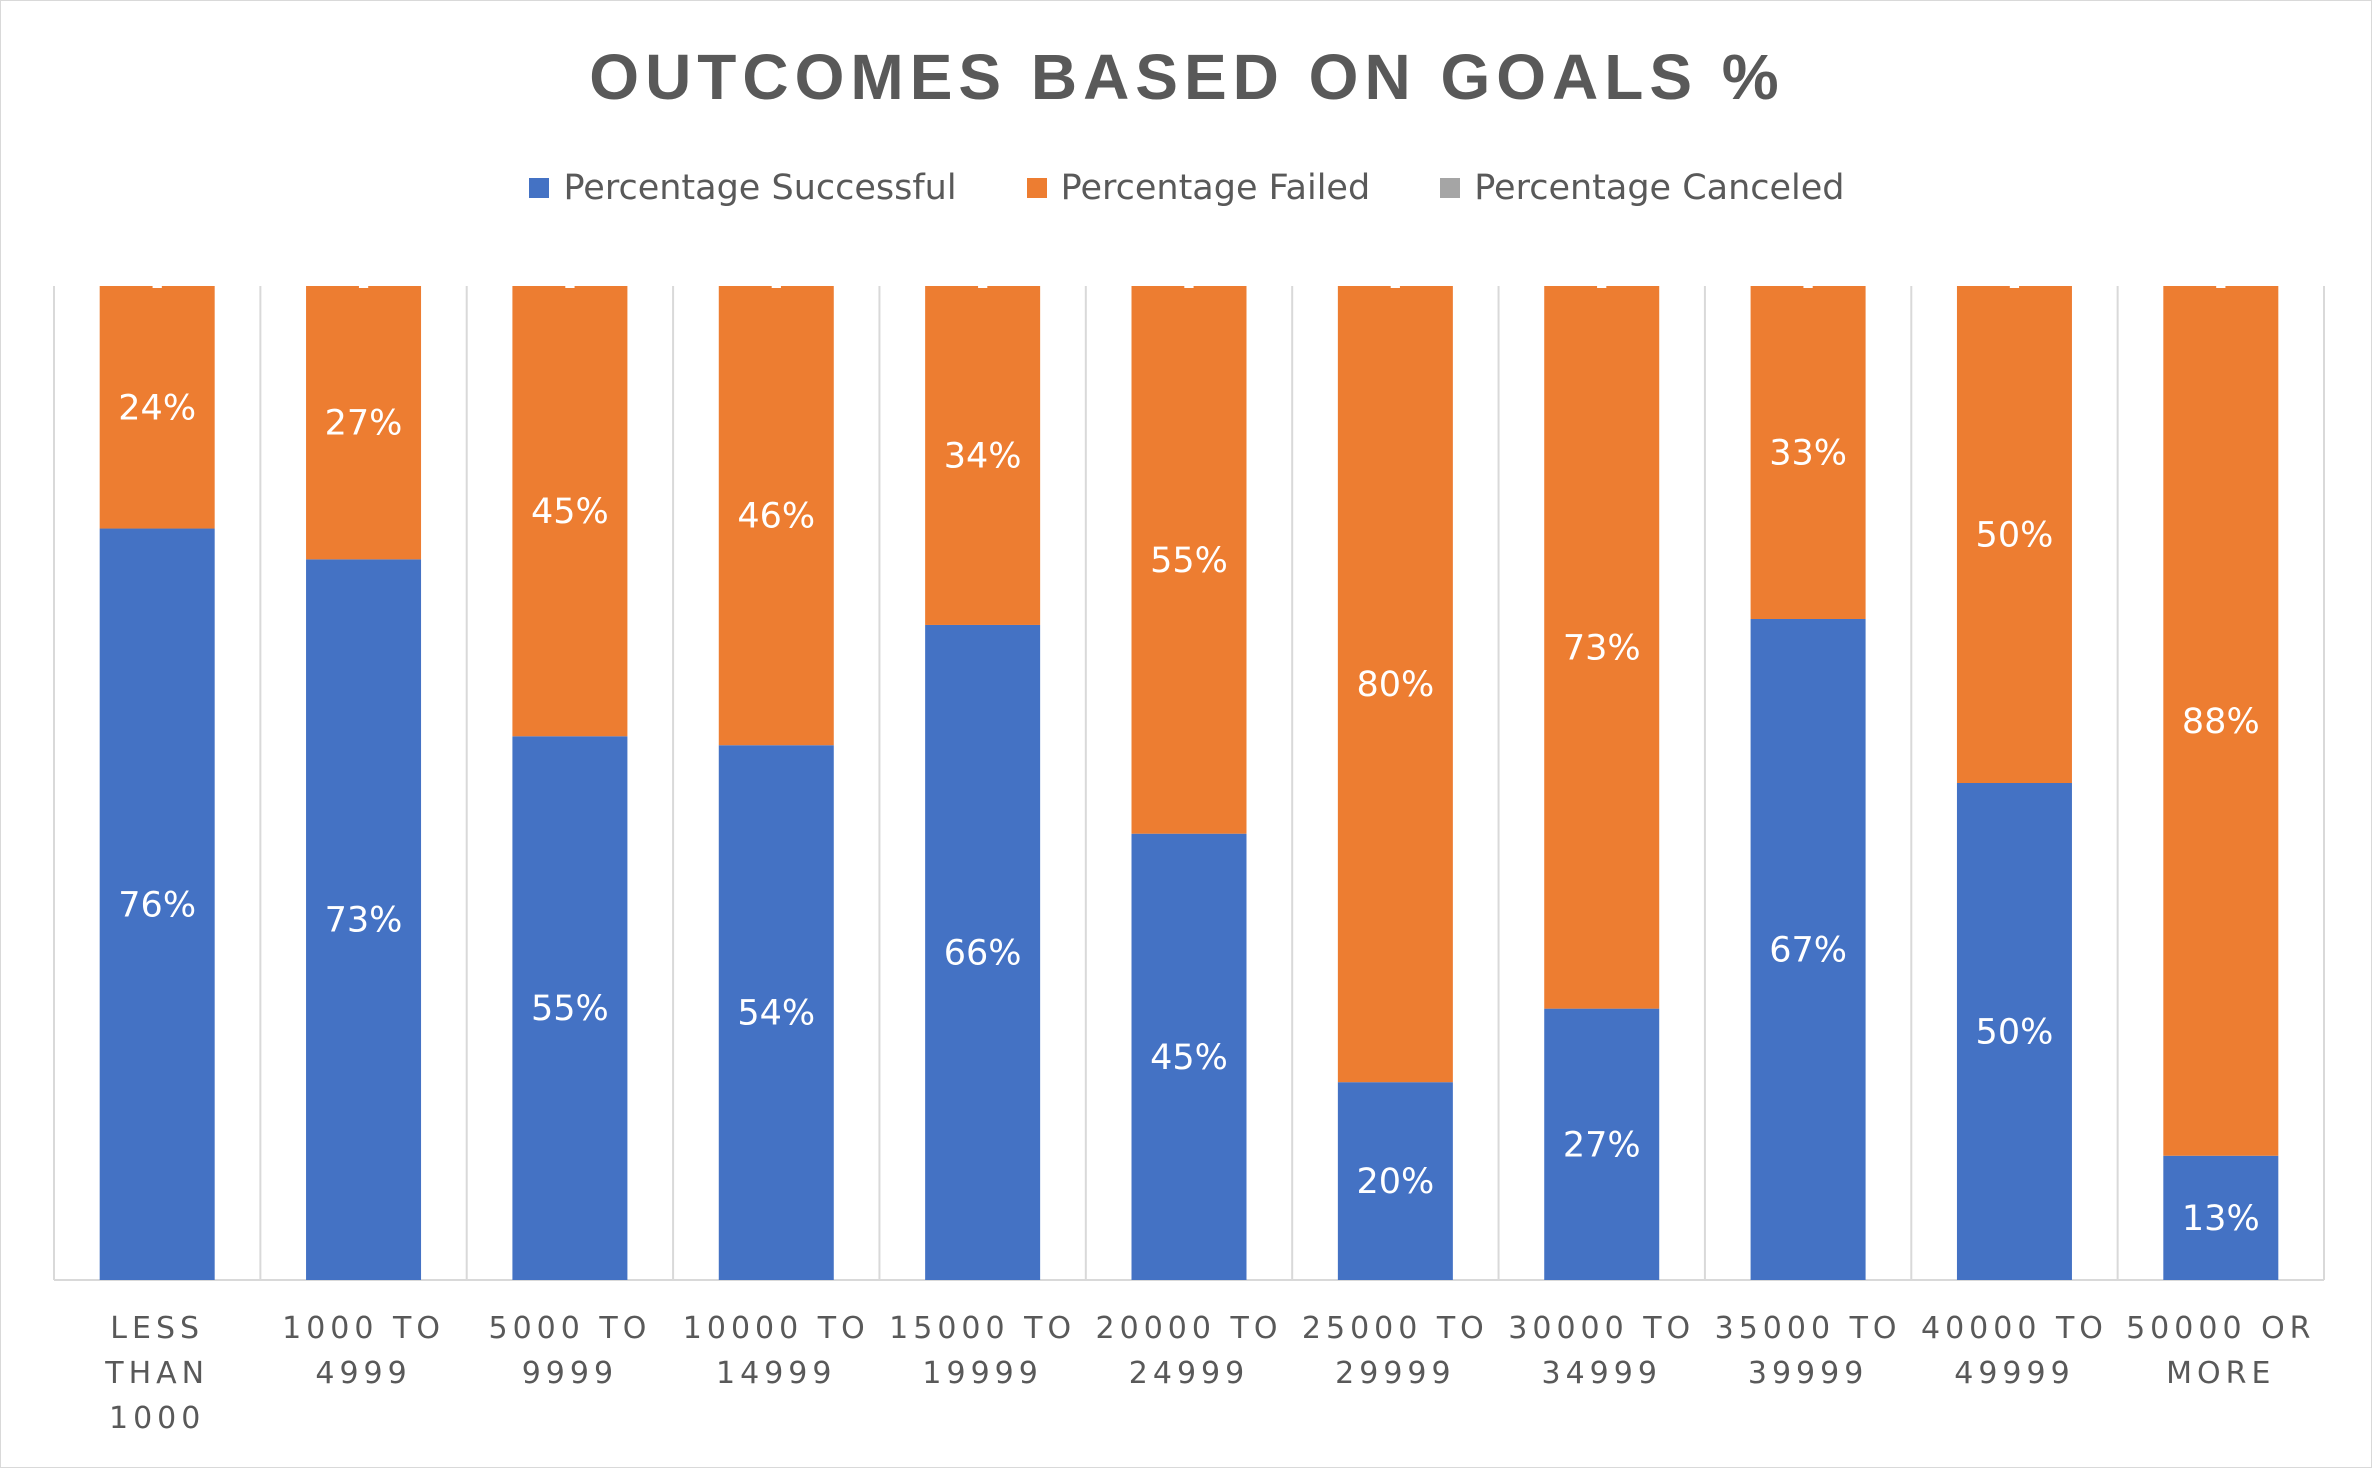 Image resolution: width=2374 pixels, height=1470 pixels. I want to click on data-label-0-1: 73%, so click(364, 921).